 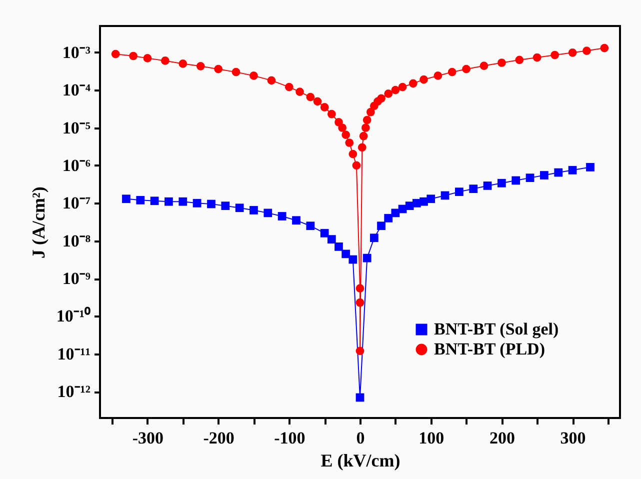 What do you see at coordinates (76, 128) in the screenshot?
I see `y-tick-label: 10⁻⁵` at bounding box center [76, 128].